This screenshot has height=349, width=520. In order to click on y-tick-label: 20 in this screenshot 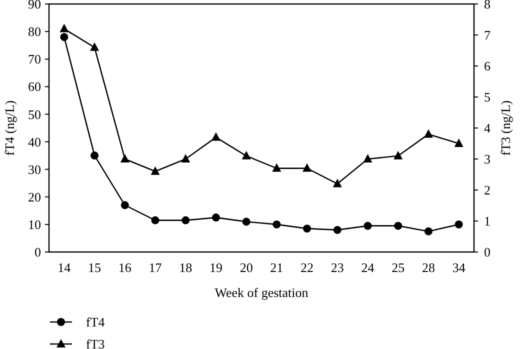, I will do `click(34, 196)`.